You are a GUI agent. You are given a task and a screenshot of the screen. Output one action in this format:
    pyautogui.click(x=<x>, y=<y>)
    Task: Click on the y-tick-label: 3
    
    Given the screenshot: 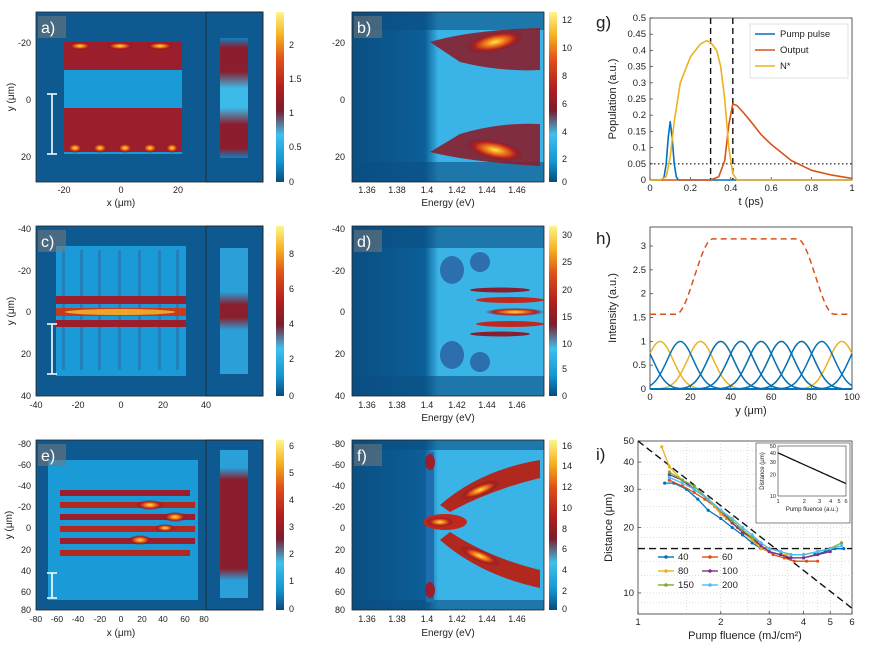 What is the action you would take?
    pyautogui.click(x=643, y=246)
    